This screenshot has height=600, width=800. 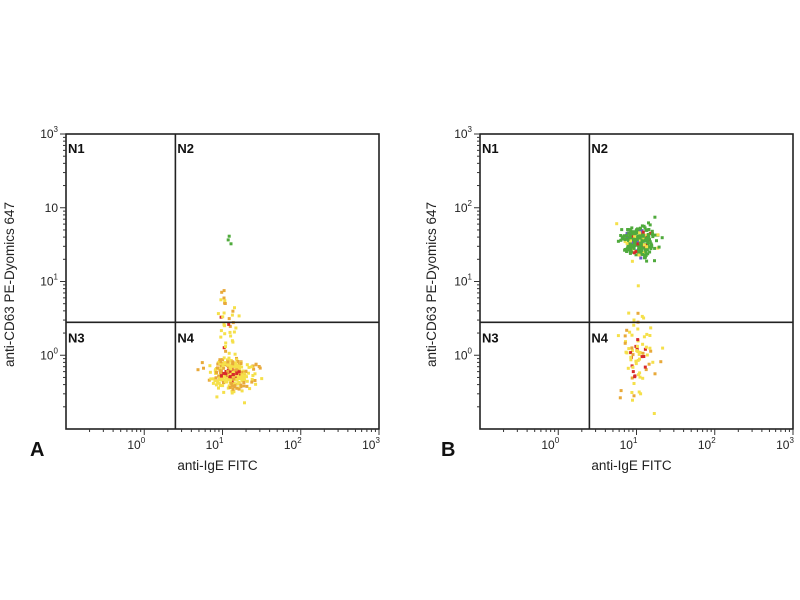 What do you see at coordinates (136, 444) in the screenshot?
I see `x-tick-label: 10⁰` at bounding box center [136, 444].